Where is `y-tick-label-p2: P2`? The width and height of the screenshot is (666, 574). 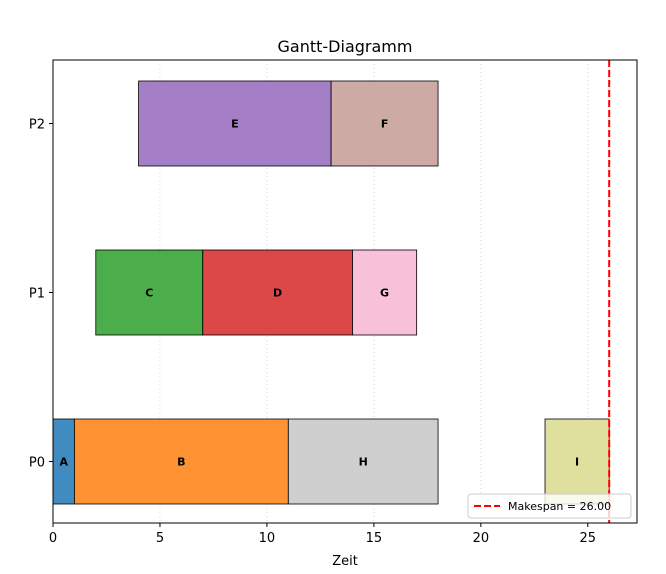
y-tick-label-p2: P2 is located at coordinates (37, 125).